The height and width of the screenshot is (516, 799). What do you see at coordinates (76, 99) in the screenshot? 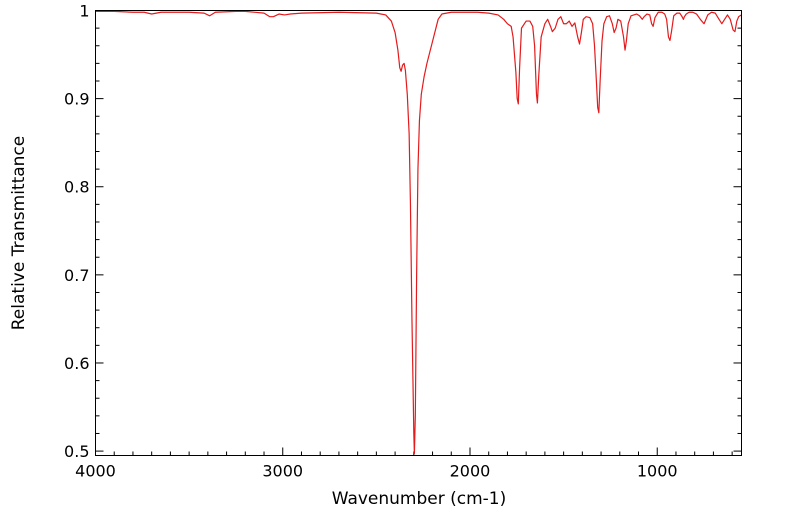
I see `y-tick-label: 0.9` at bounding box center [76, 99].